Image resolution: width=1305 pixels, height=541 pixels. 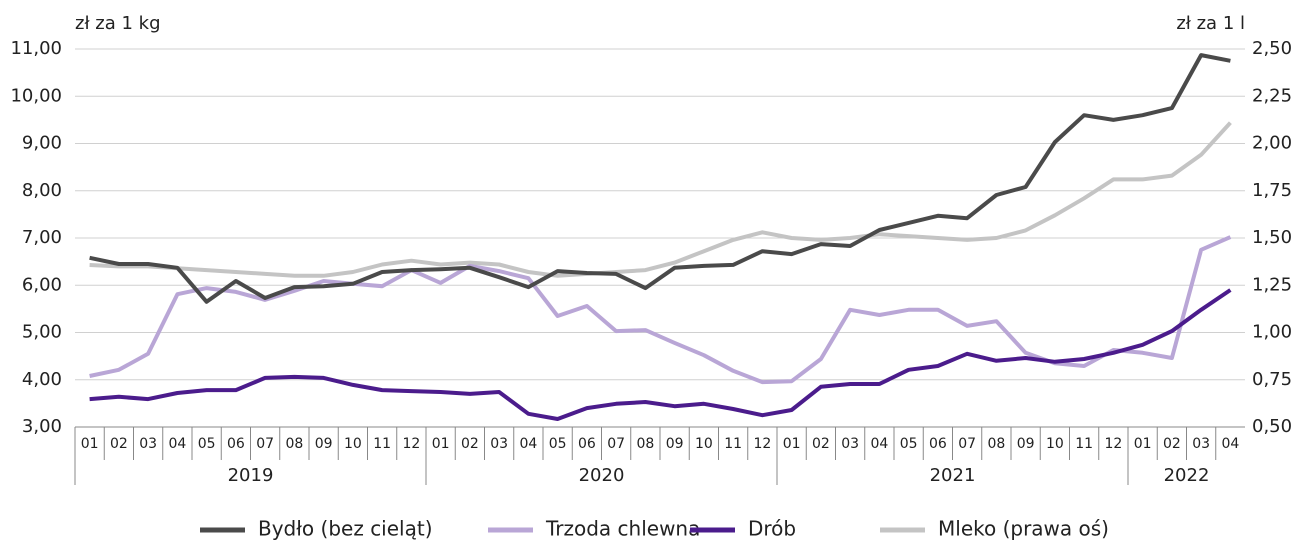 What do you see at coordinates (251, 475) in the screenshot?
I see `year-label: 2019` at bounding box center [251, 475].